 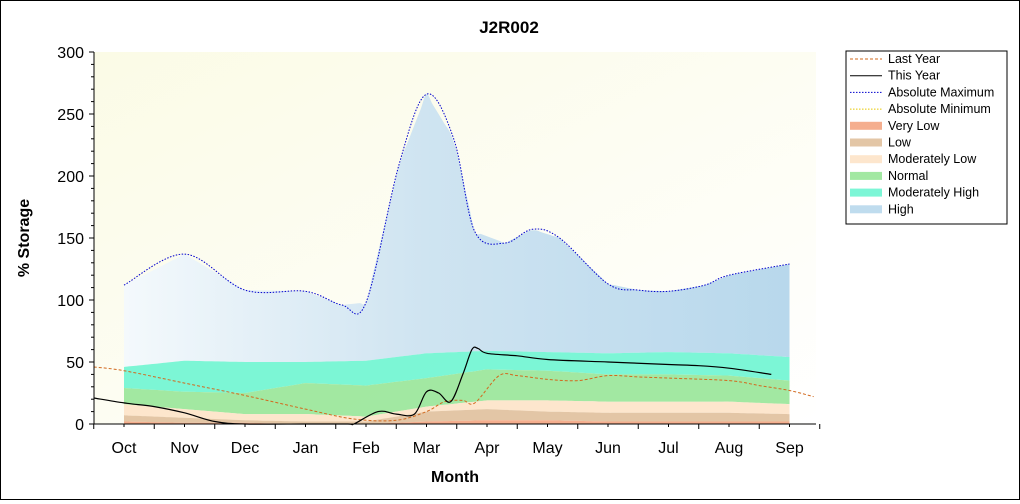 I want to click on x-tick-label: Feb, so click(x=366, y=448).